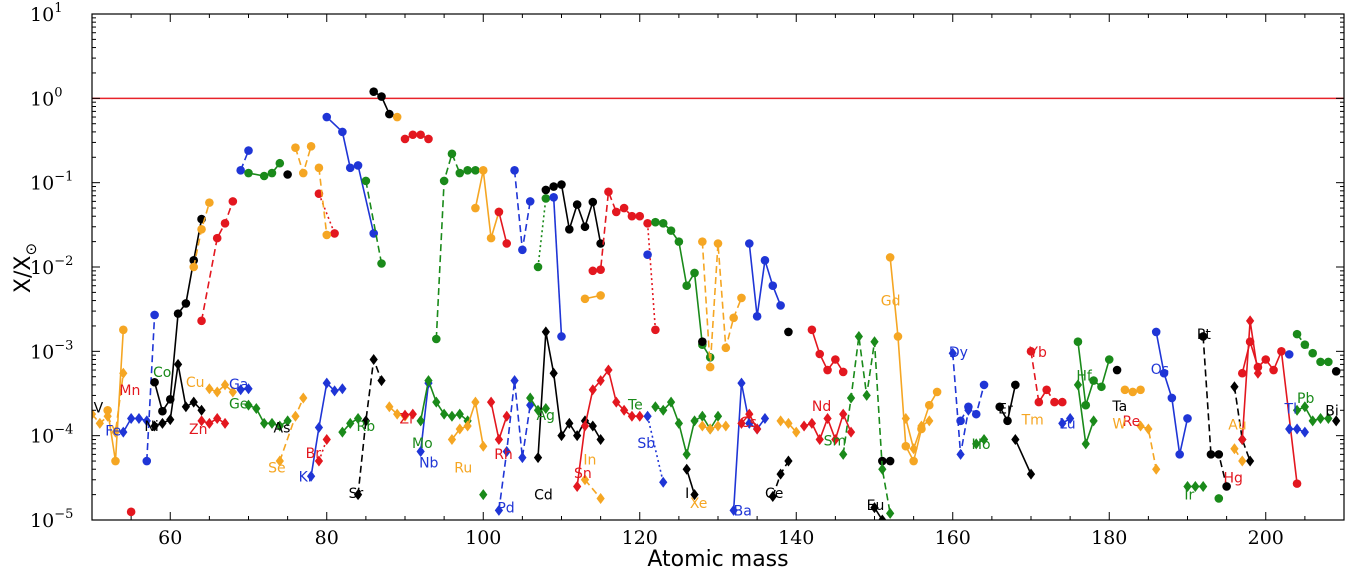 Image resolution: width=1360 pixels, height=574 pixels. Describe the element at coordinates (1037, 353) in the screenshot. I see `element-label: Yb` at that location.